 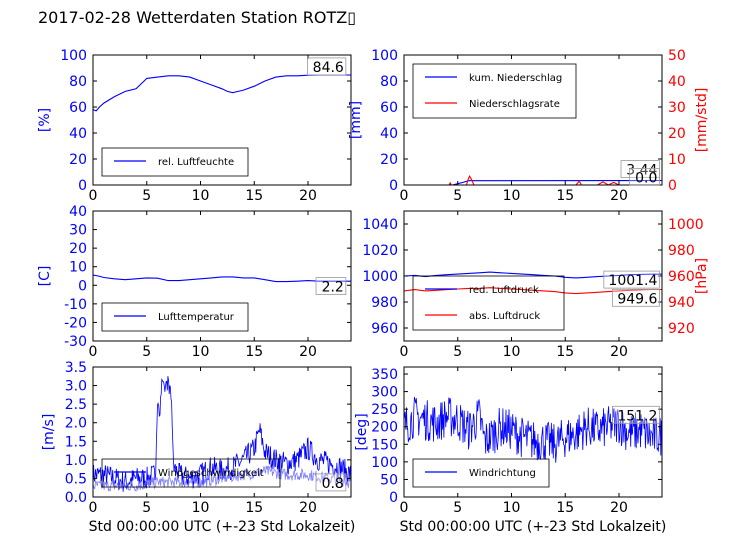 What do you see at coordinates (75, 323) in the screenshot?
I see `y-tick-label: -20` at bounding box center [75, 323].